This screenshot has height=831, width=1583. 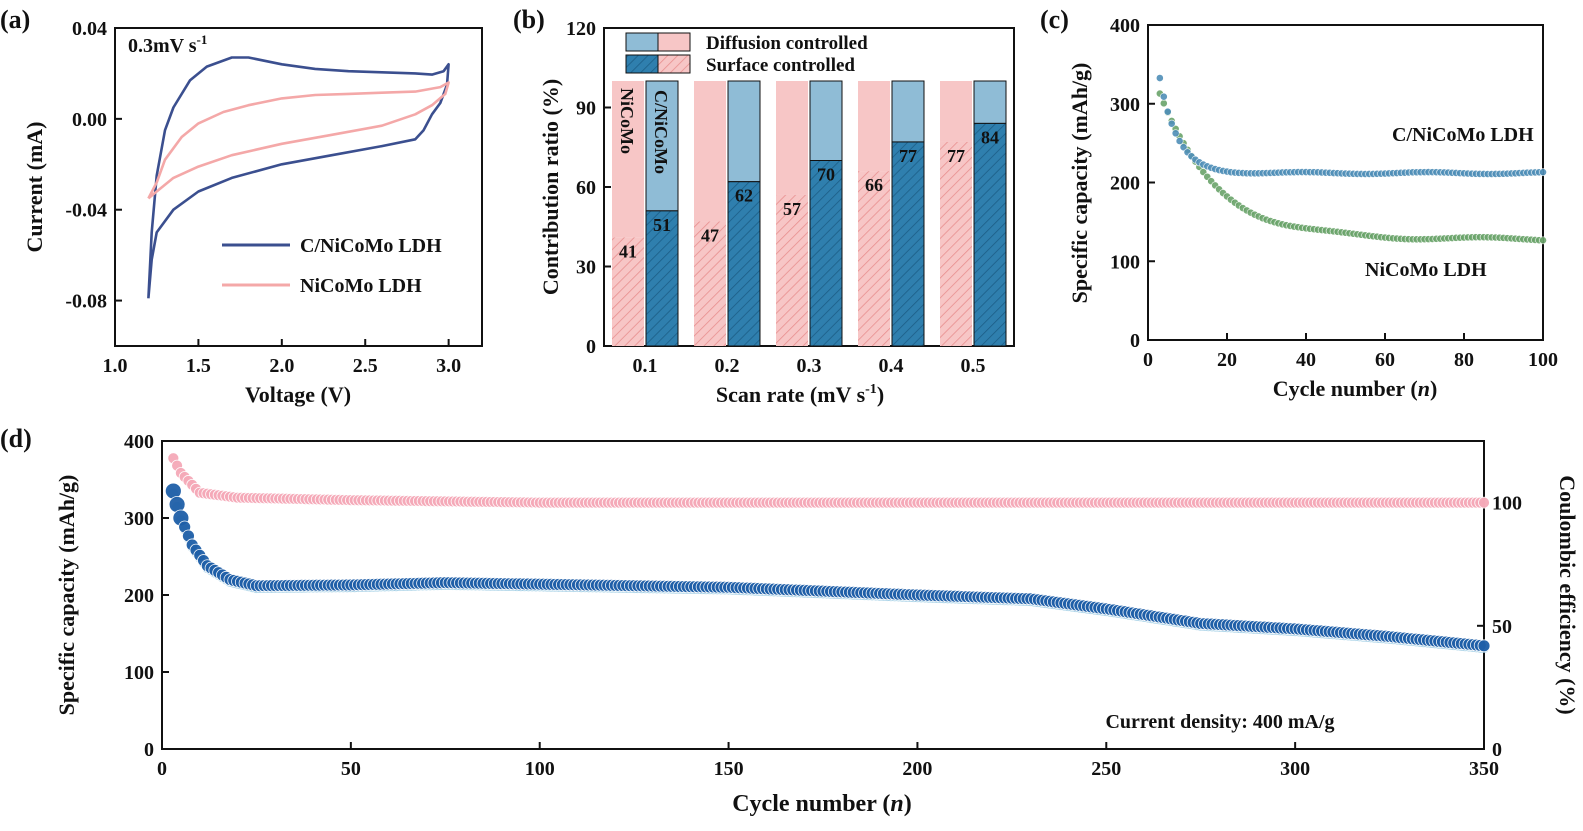 I want to click on panel-b-ytick-label: 60, so click(x=586, y=188).